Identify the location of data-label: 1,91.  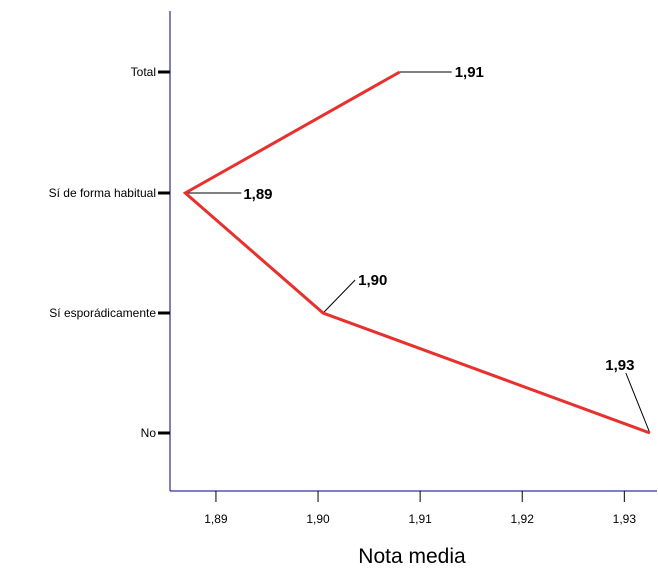
(469, 72).